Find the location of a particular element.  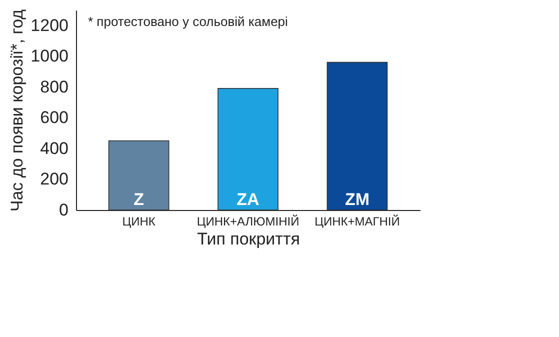

x-tick-label: ЦИНК is located at coordinates (139, 221).